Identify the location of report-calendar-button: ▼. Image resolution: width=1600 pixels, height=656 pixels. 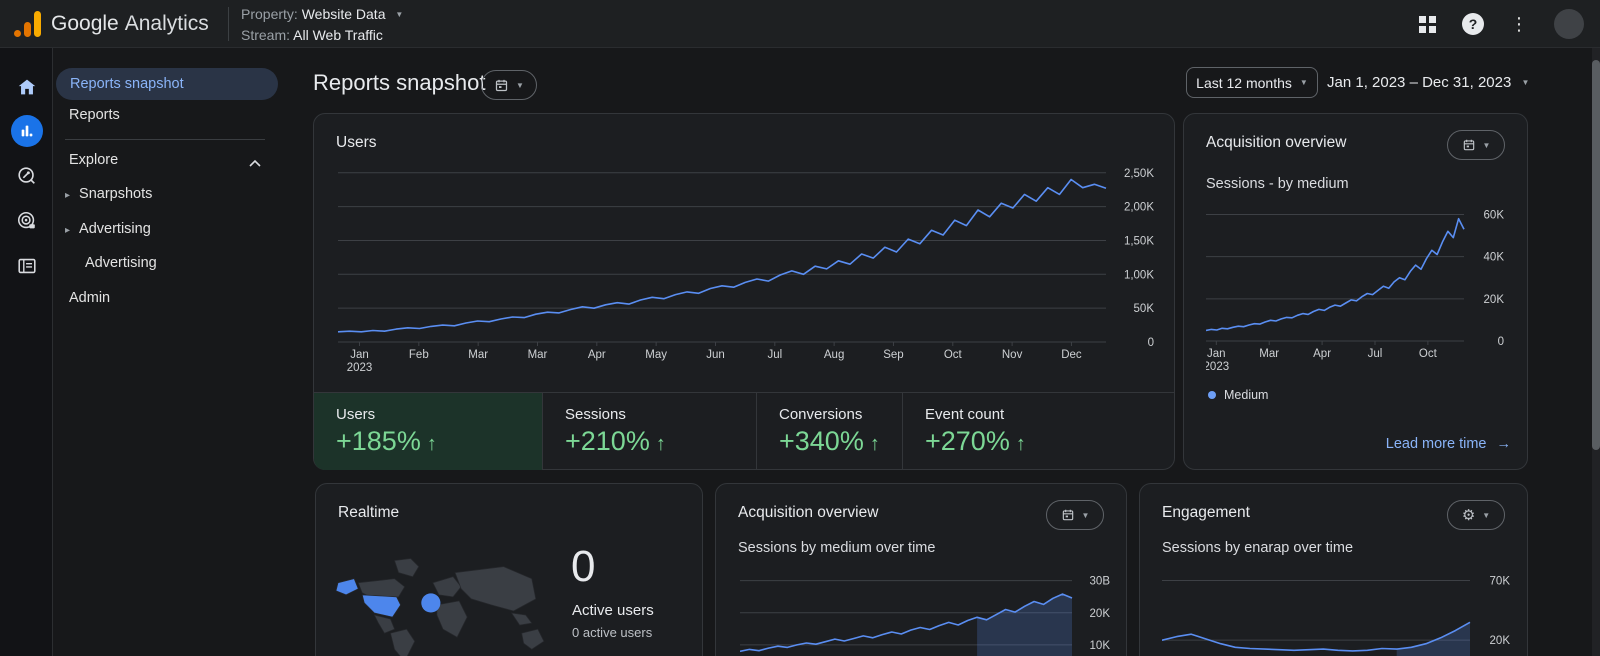
(509, 85).